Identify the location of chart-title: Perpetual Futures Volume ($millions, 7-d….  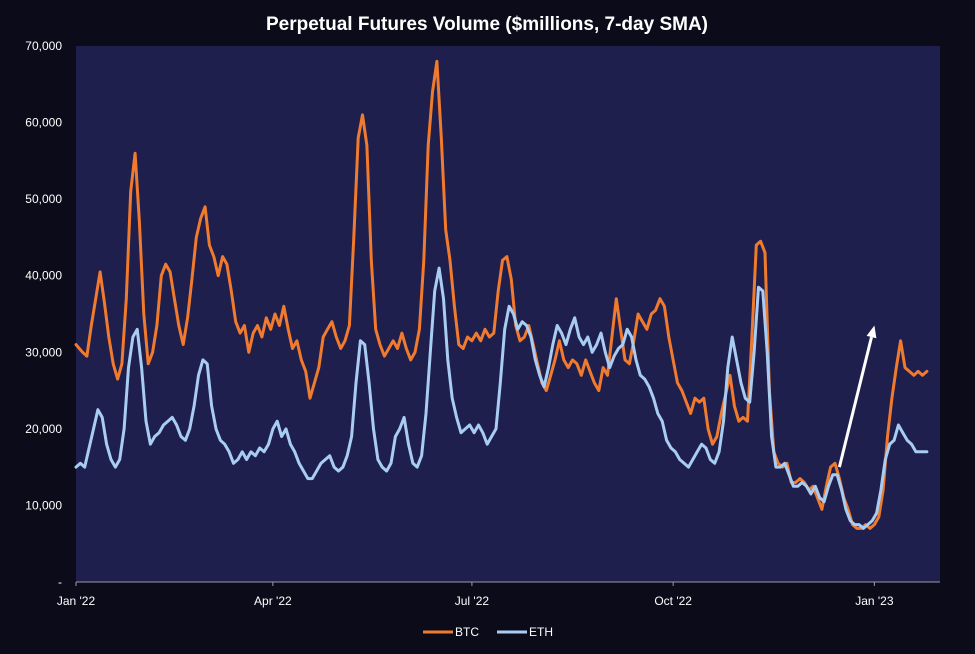
(487, 24).